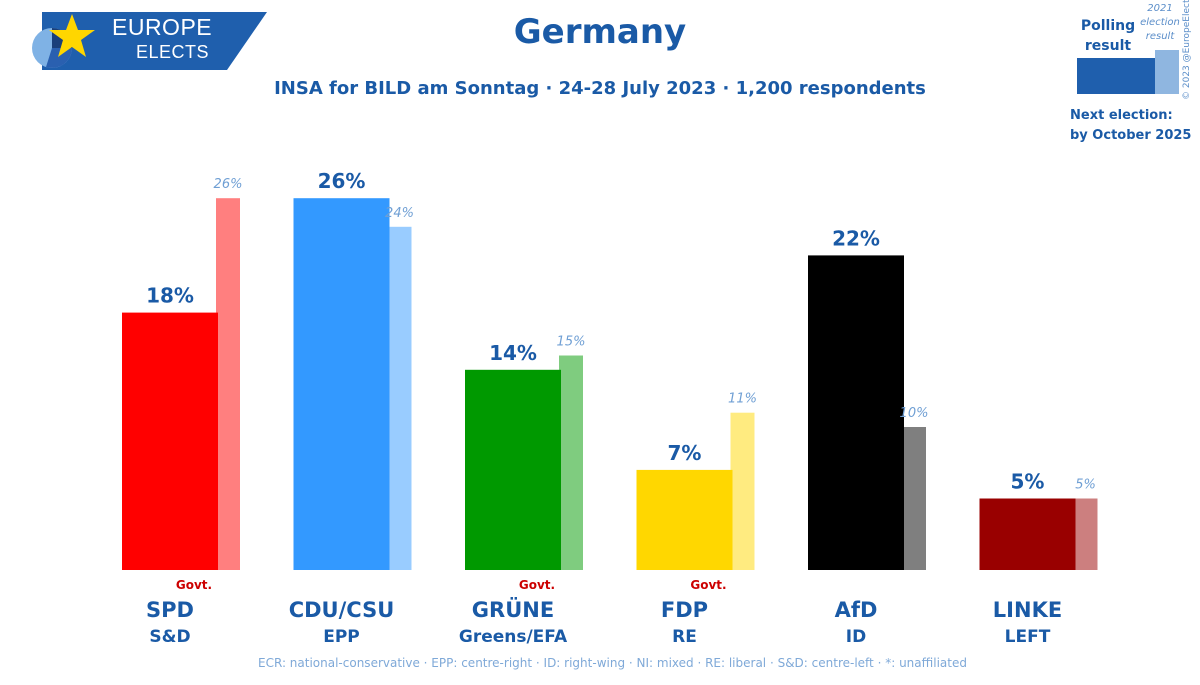 The image size is (1200, 685). I want to click on party-label-3: FDP, so click(684, 610).